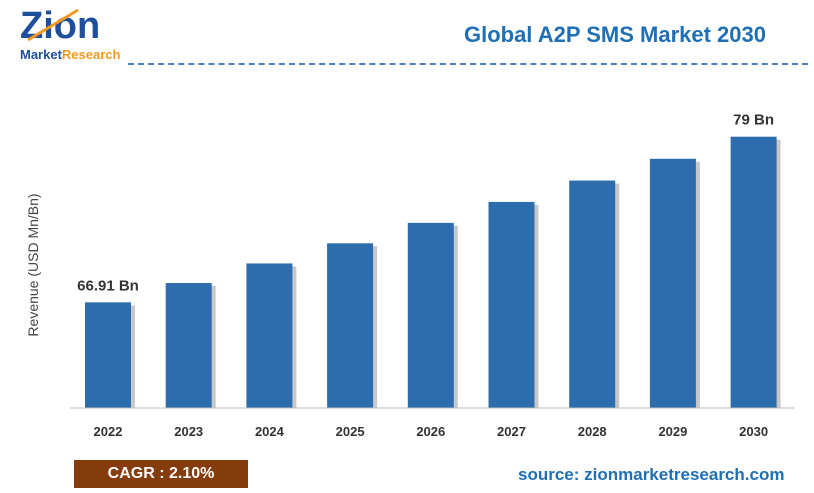 The image size is (814, 493). I want to click on x-tick-label: 2025, so click(350, 431).